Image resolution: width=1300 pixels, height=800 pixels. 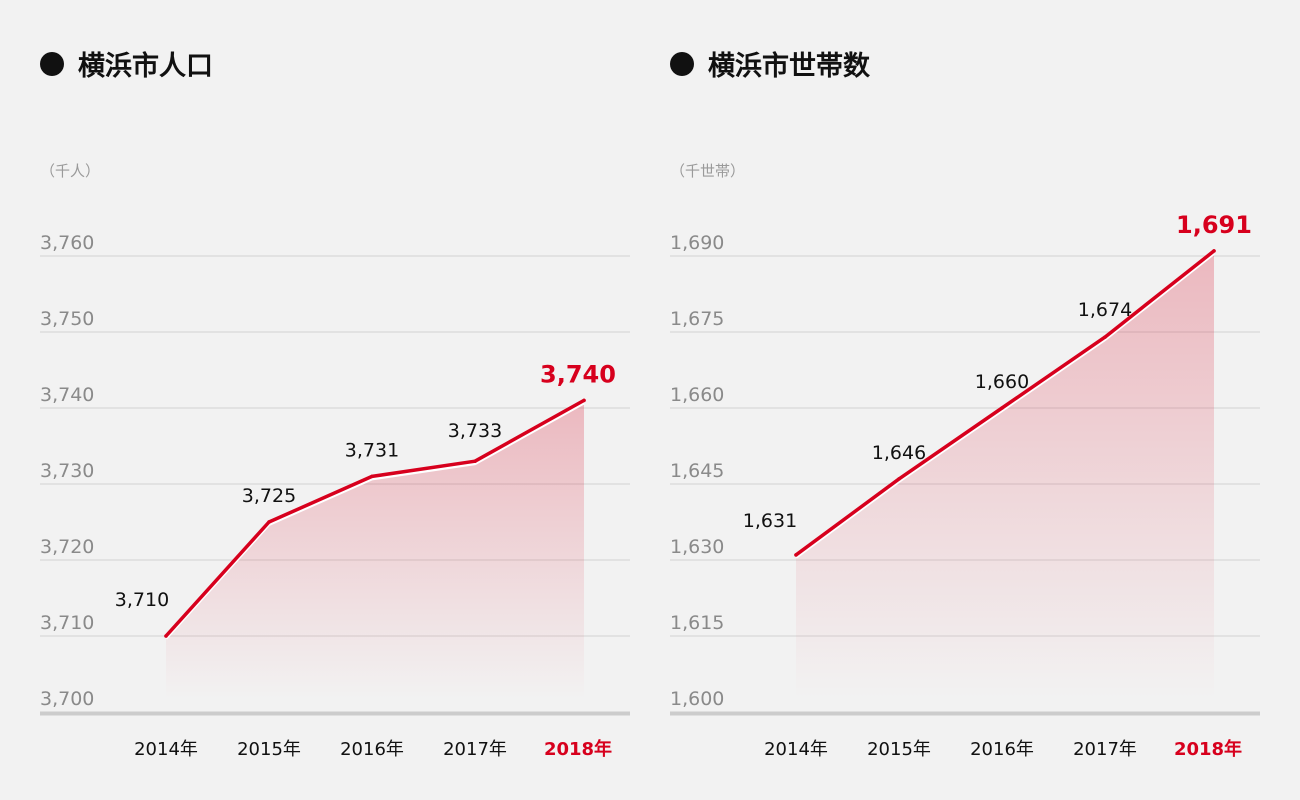 I want to click on y-axis-unit-label: （千世帯）, so click(x=708, y=171).